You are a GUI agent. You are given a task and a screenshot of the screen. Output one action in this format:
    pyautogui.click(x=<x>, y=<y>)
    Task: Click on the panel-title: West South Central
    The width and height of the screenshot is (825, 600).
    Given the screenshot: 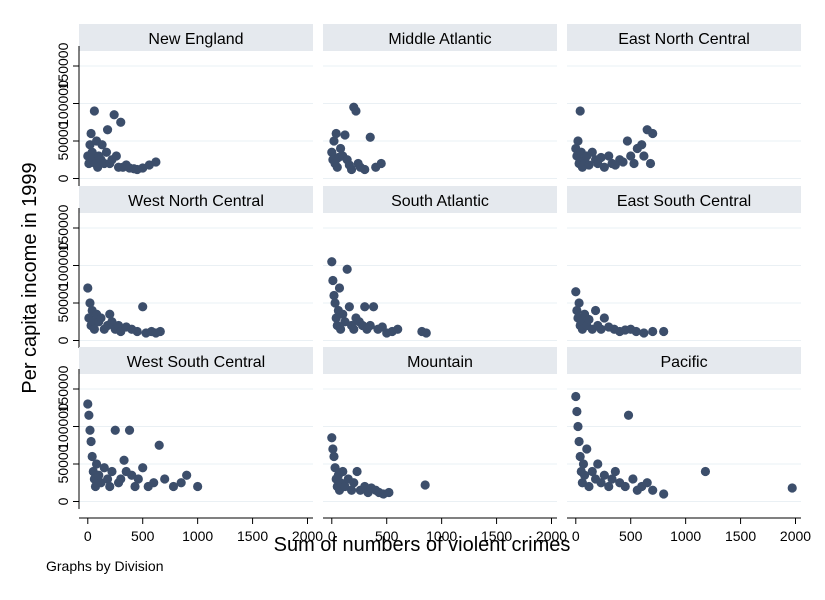 What is the action you would take?
    pyautogui.click(x=196, y=362)
    